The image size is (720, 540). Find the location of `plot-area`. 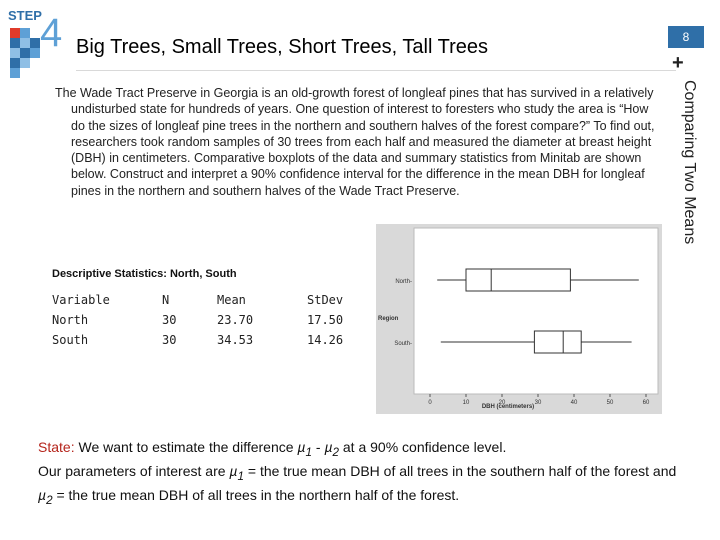

plot-area is located at coordinates (536, 311).